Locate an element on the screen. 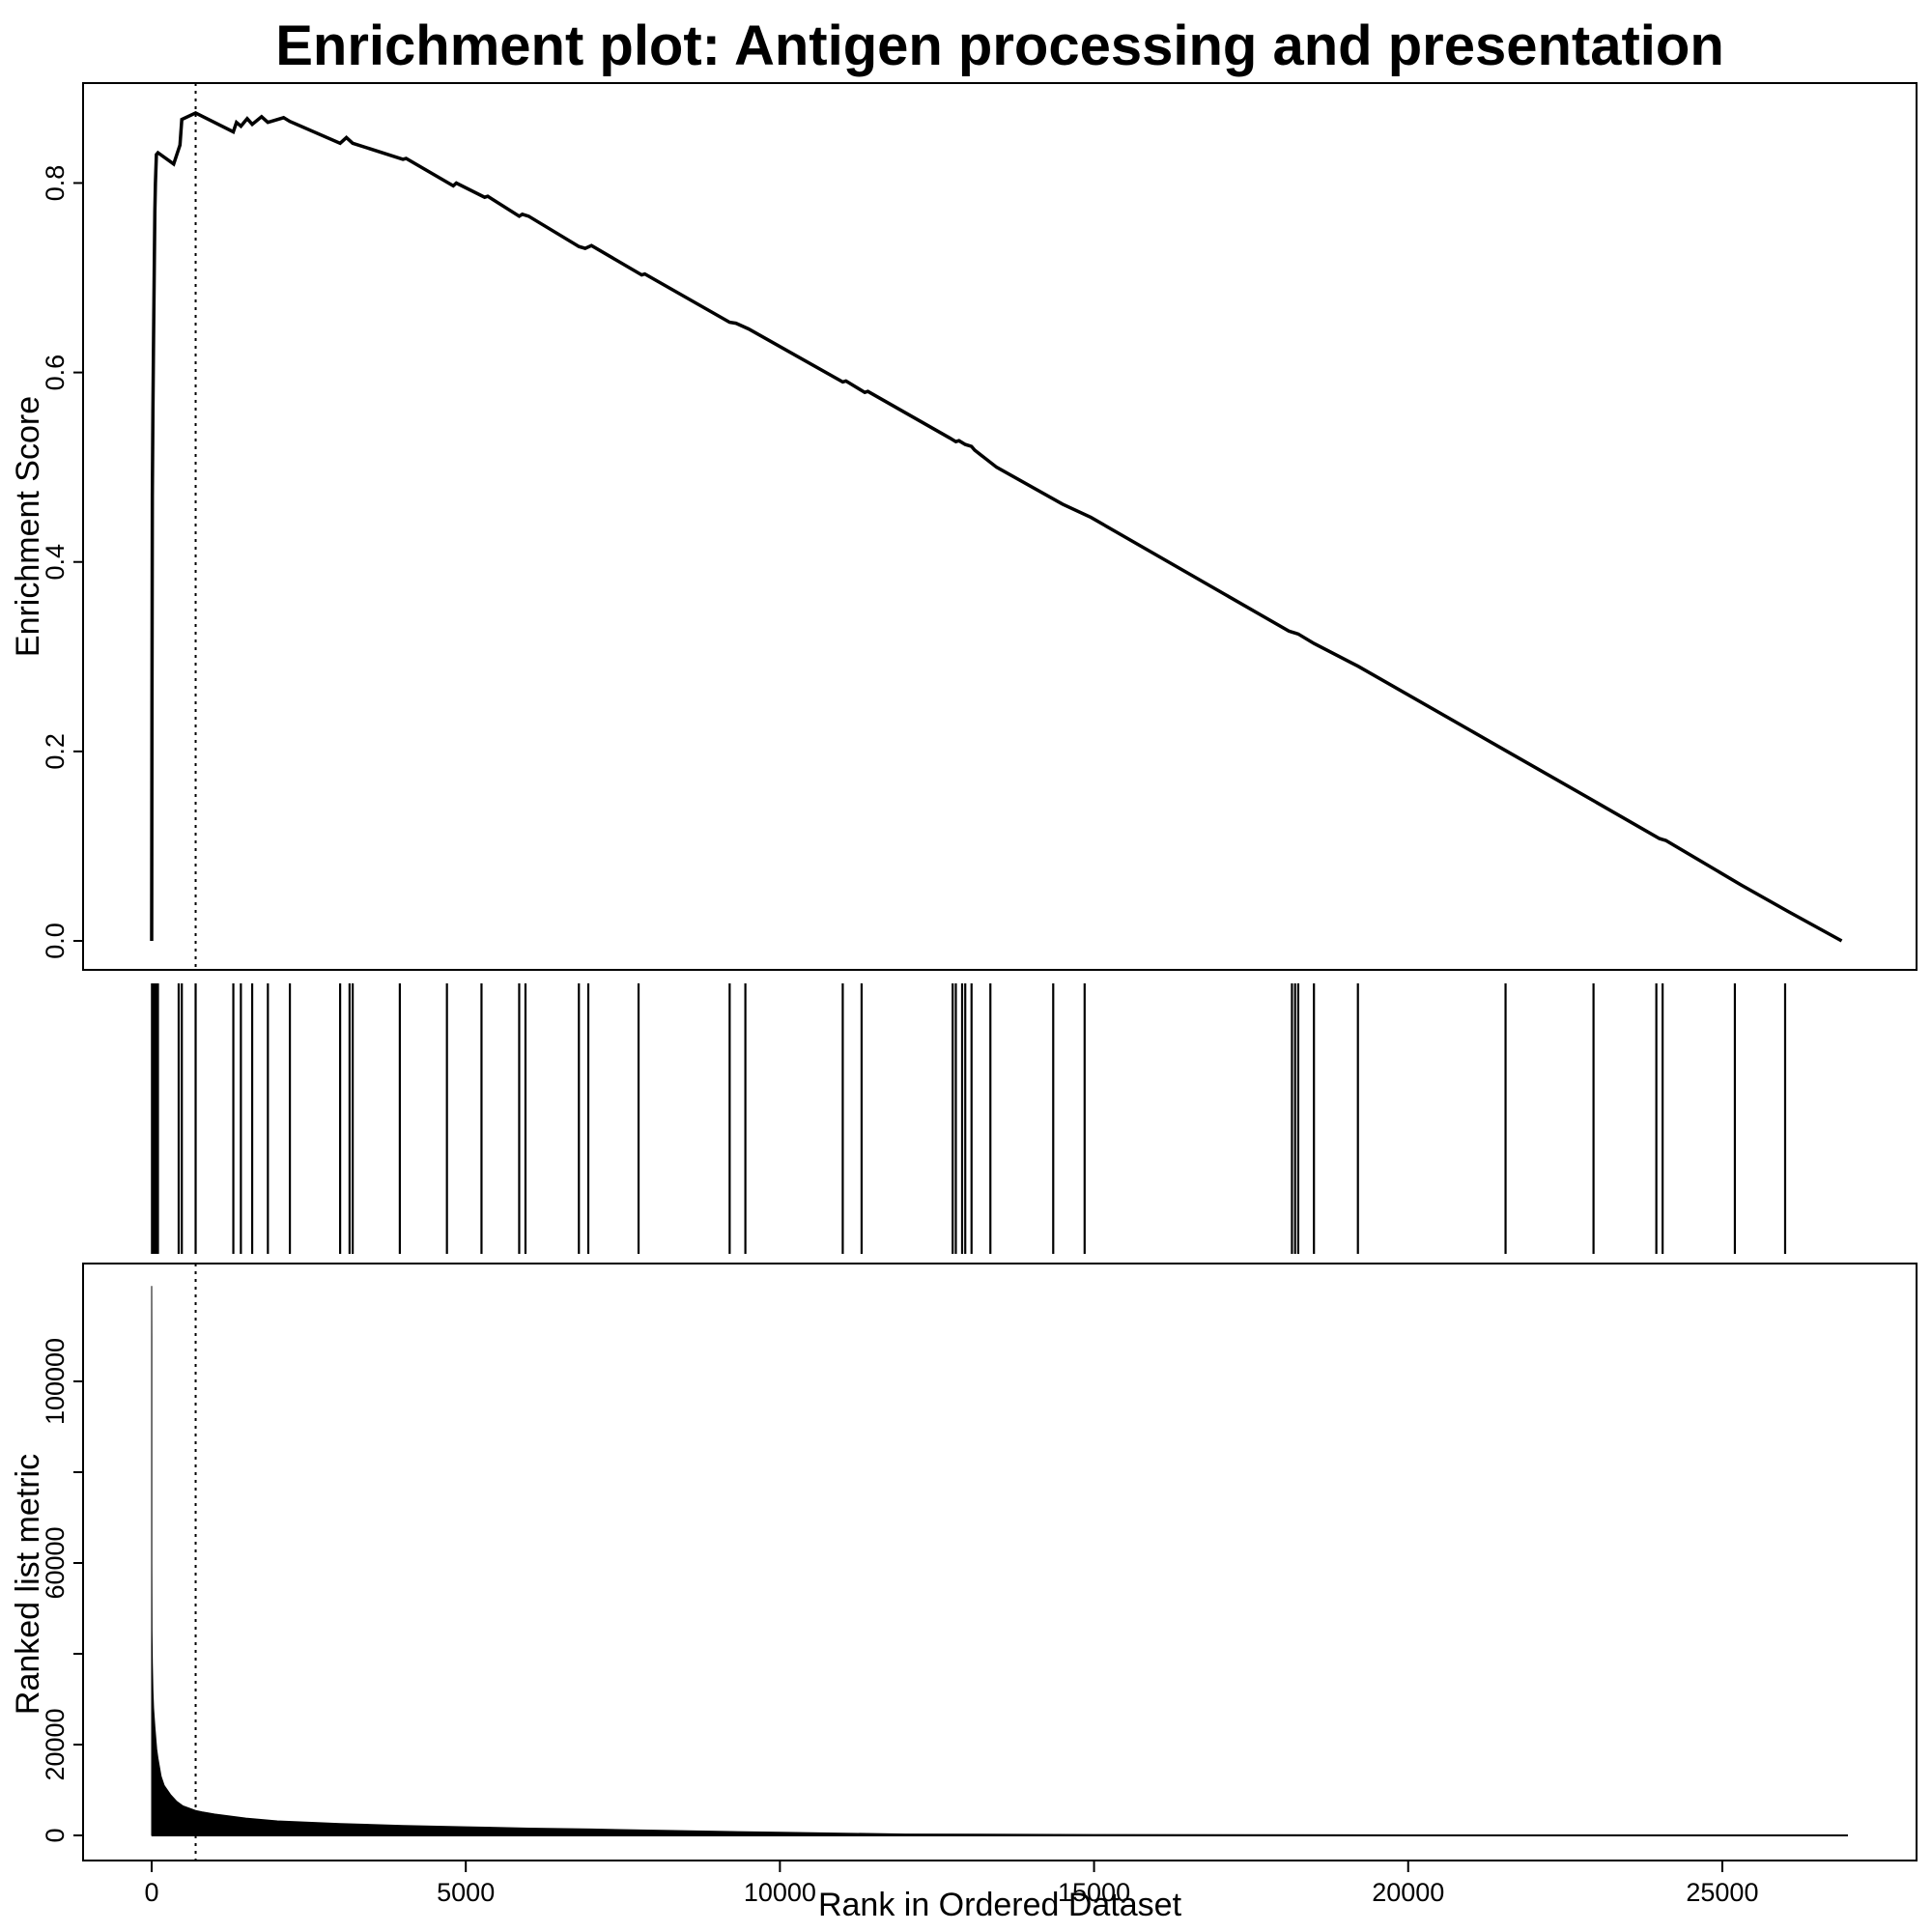 Image resolution: width=1932 pixels, height=1932 pixels. enrichment-y-tick-label: 0.4 is located at coordinates (55, 562).